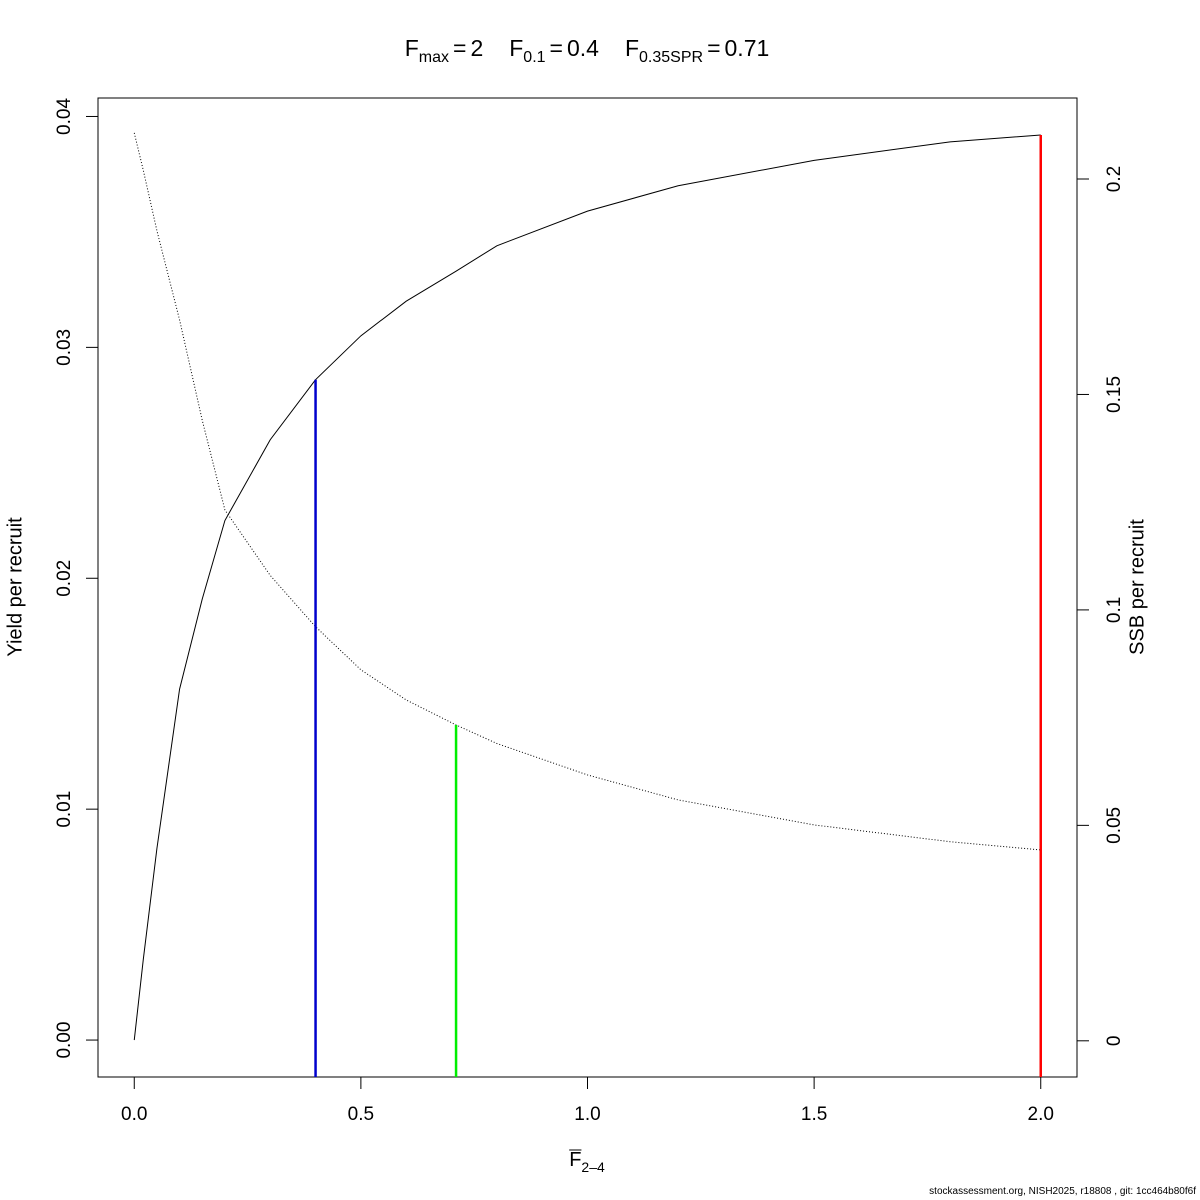 The height and width of the screenshot is (1200, 1200). What do you see at coordinates (64, 1040) in the screenshot?
I see `y-tick-label: 0.00` at bounding box center [64, 1040].